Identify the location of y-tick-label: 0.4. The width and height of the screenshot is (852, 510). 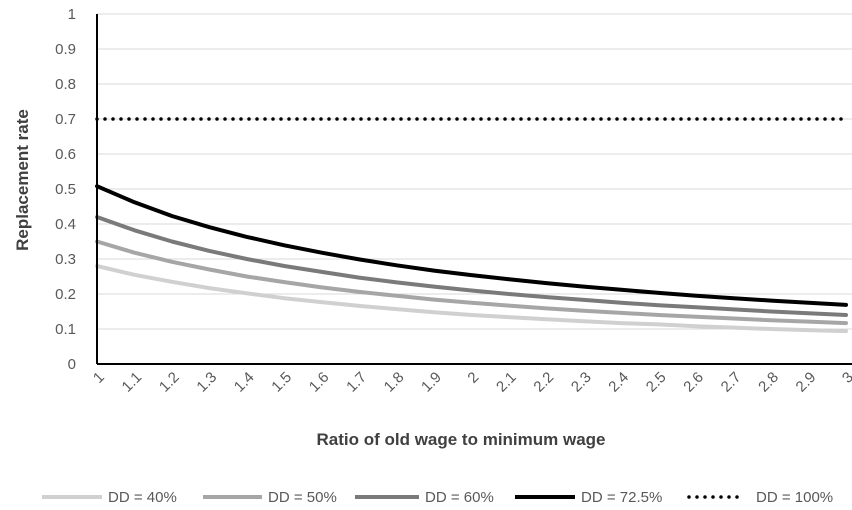
(65, 224).